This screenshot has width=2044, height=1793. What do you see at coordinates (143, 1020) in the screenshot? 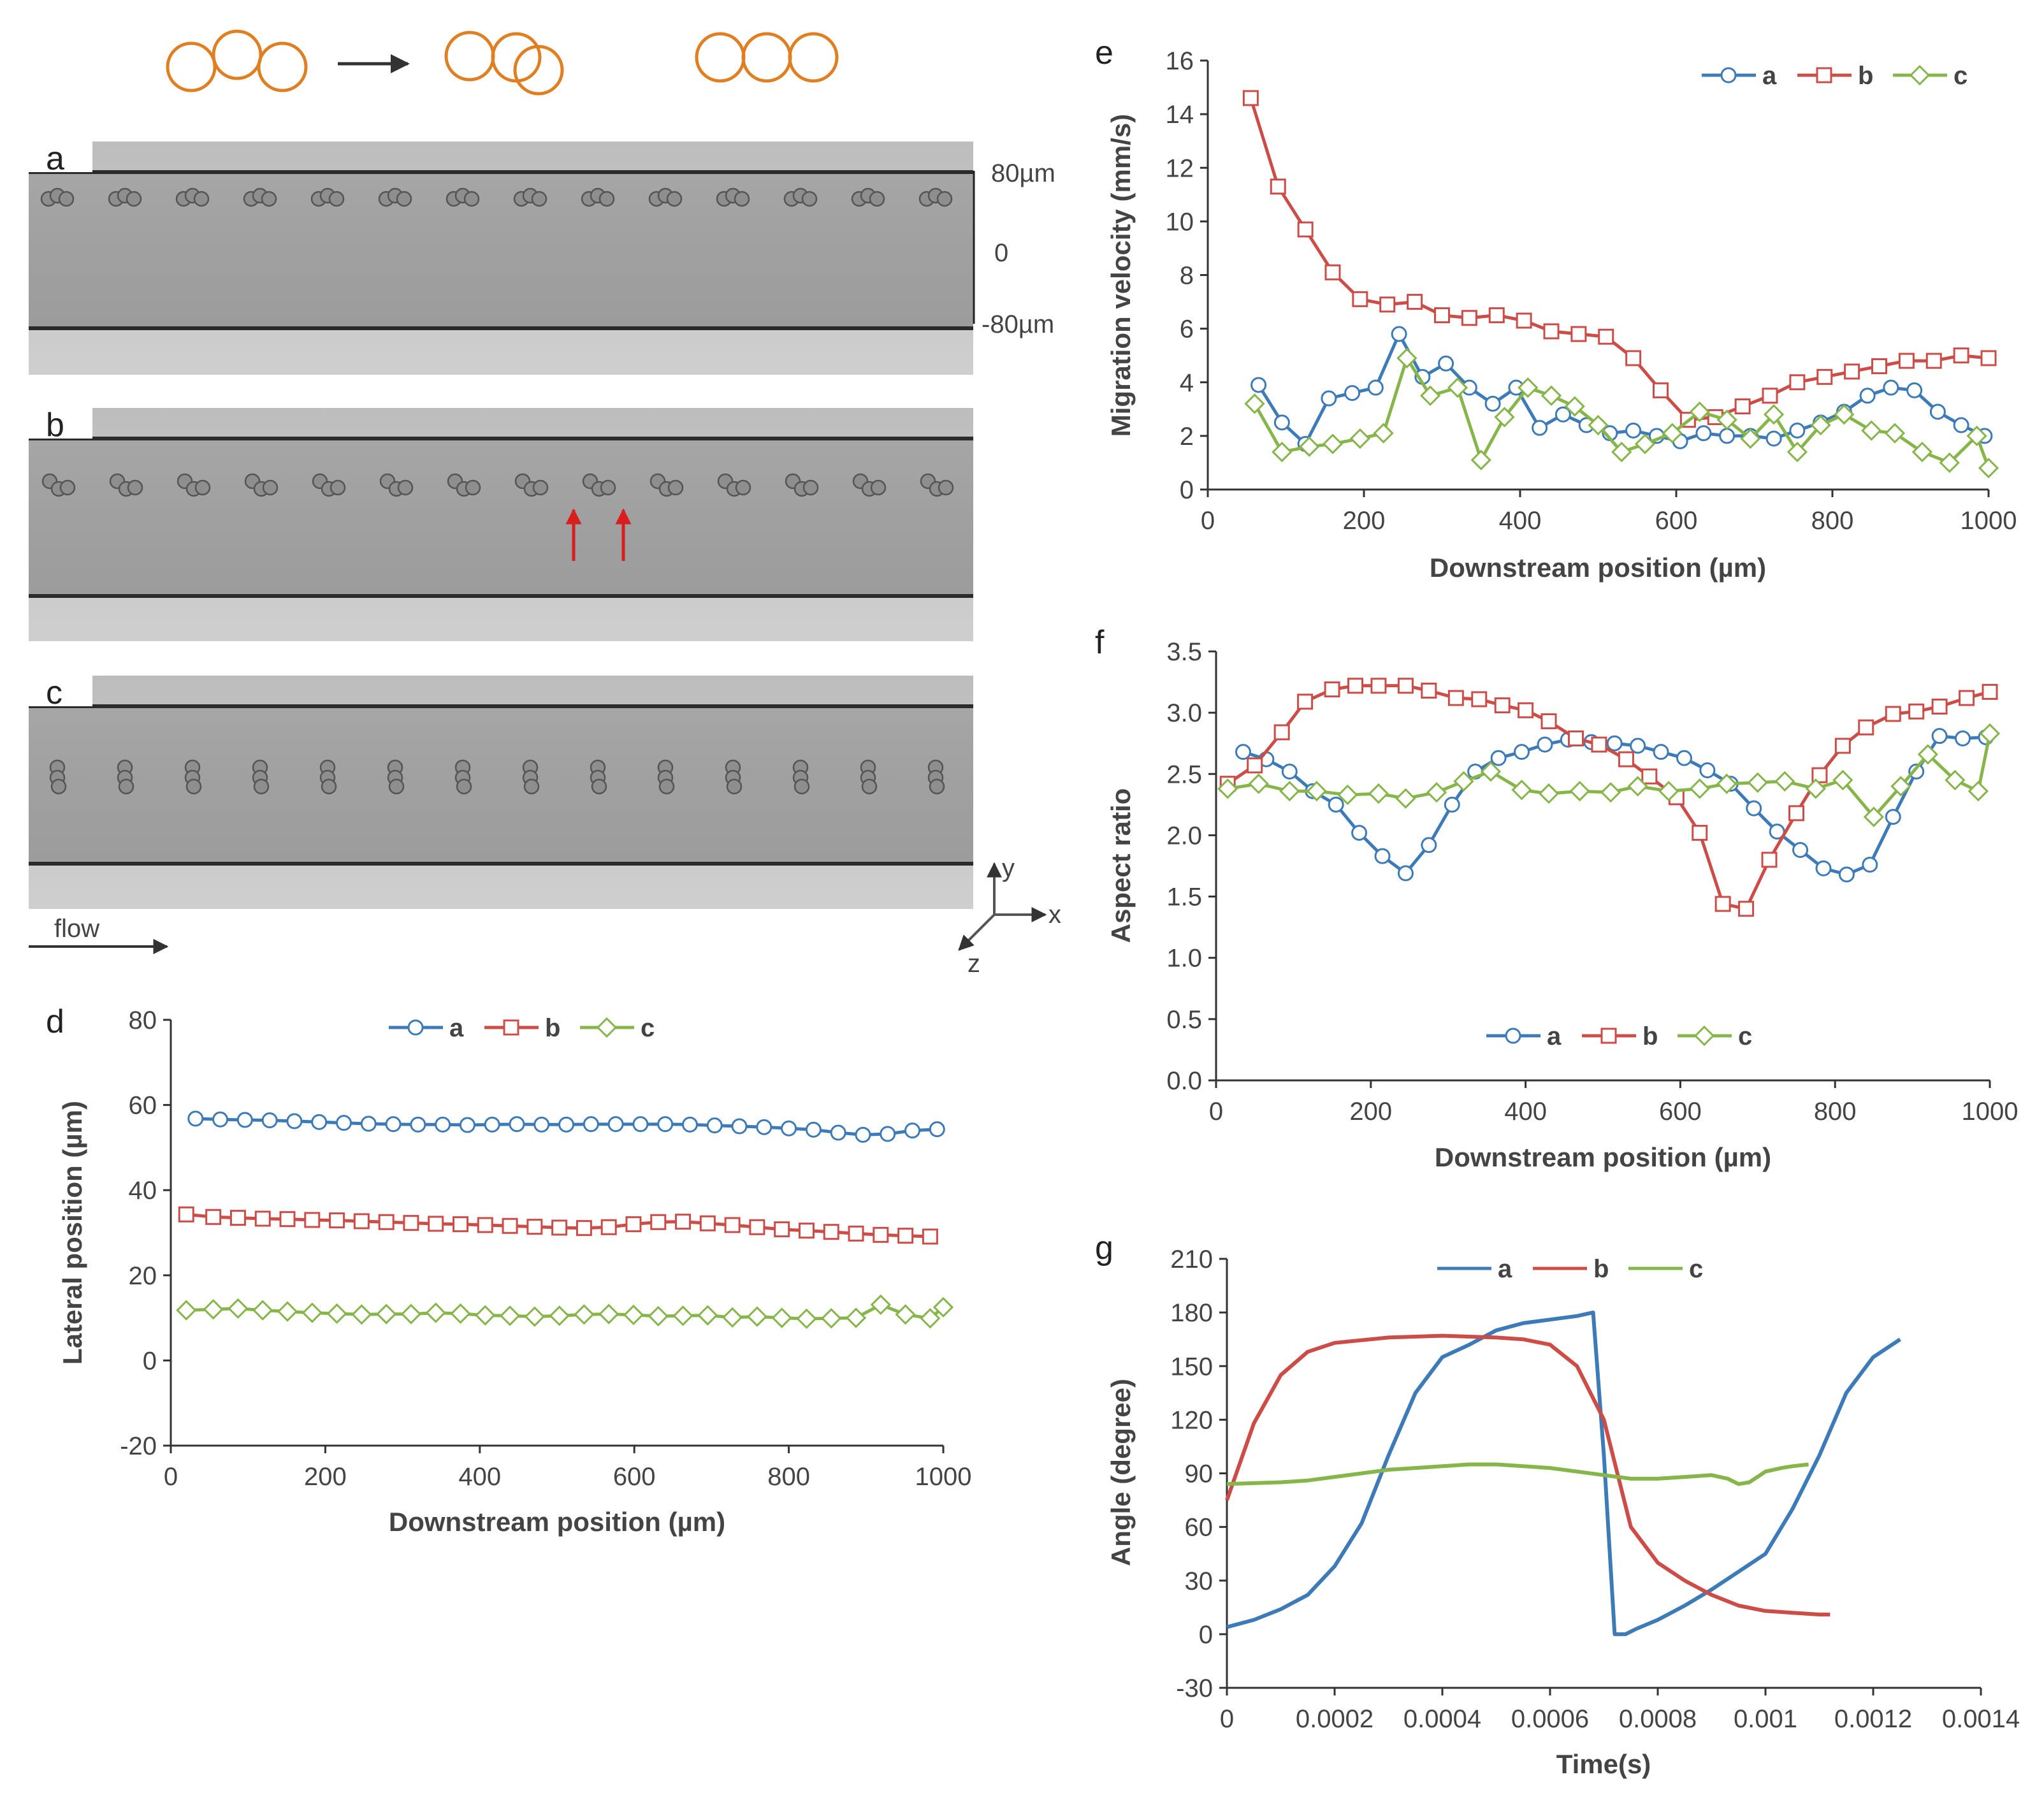
I see `y-tick-label: 80` at bounding box center [143, 1020].